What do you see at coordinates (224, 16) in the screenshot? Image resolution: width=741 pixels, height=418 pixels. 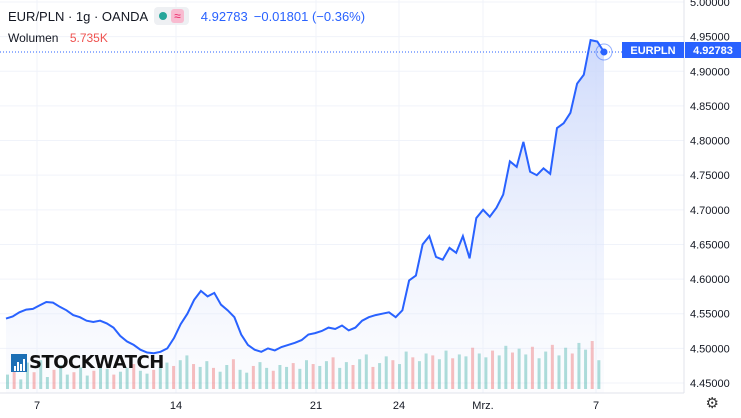 I see `legend-price: 4.92783` at bounding box center [224, 16].